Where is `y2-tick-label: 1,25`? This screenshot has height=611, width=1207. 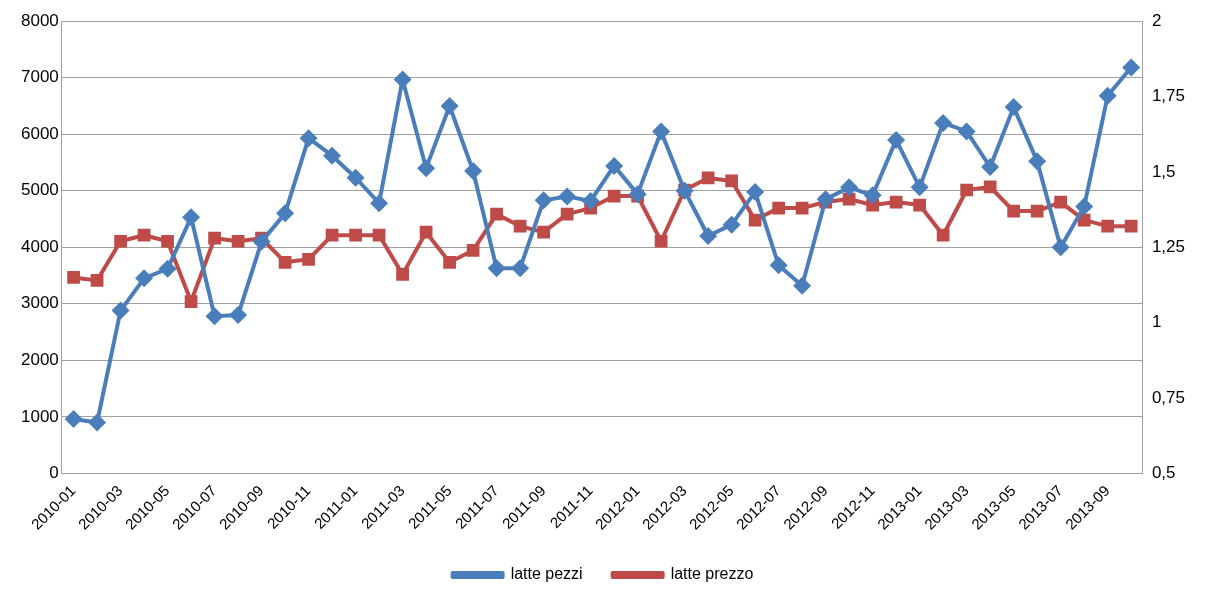 y2-tick-label: 1,25 is located at coordinates (1168, 246).